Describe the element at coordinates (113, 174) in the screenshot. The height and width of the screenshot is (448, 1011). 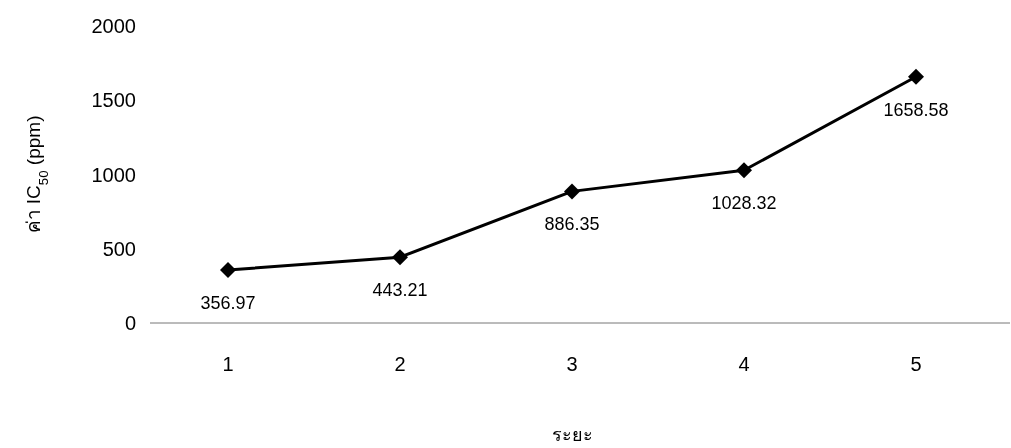
I see `y-tick-label: 1000` at that location.